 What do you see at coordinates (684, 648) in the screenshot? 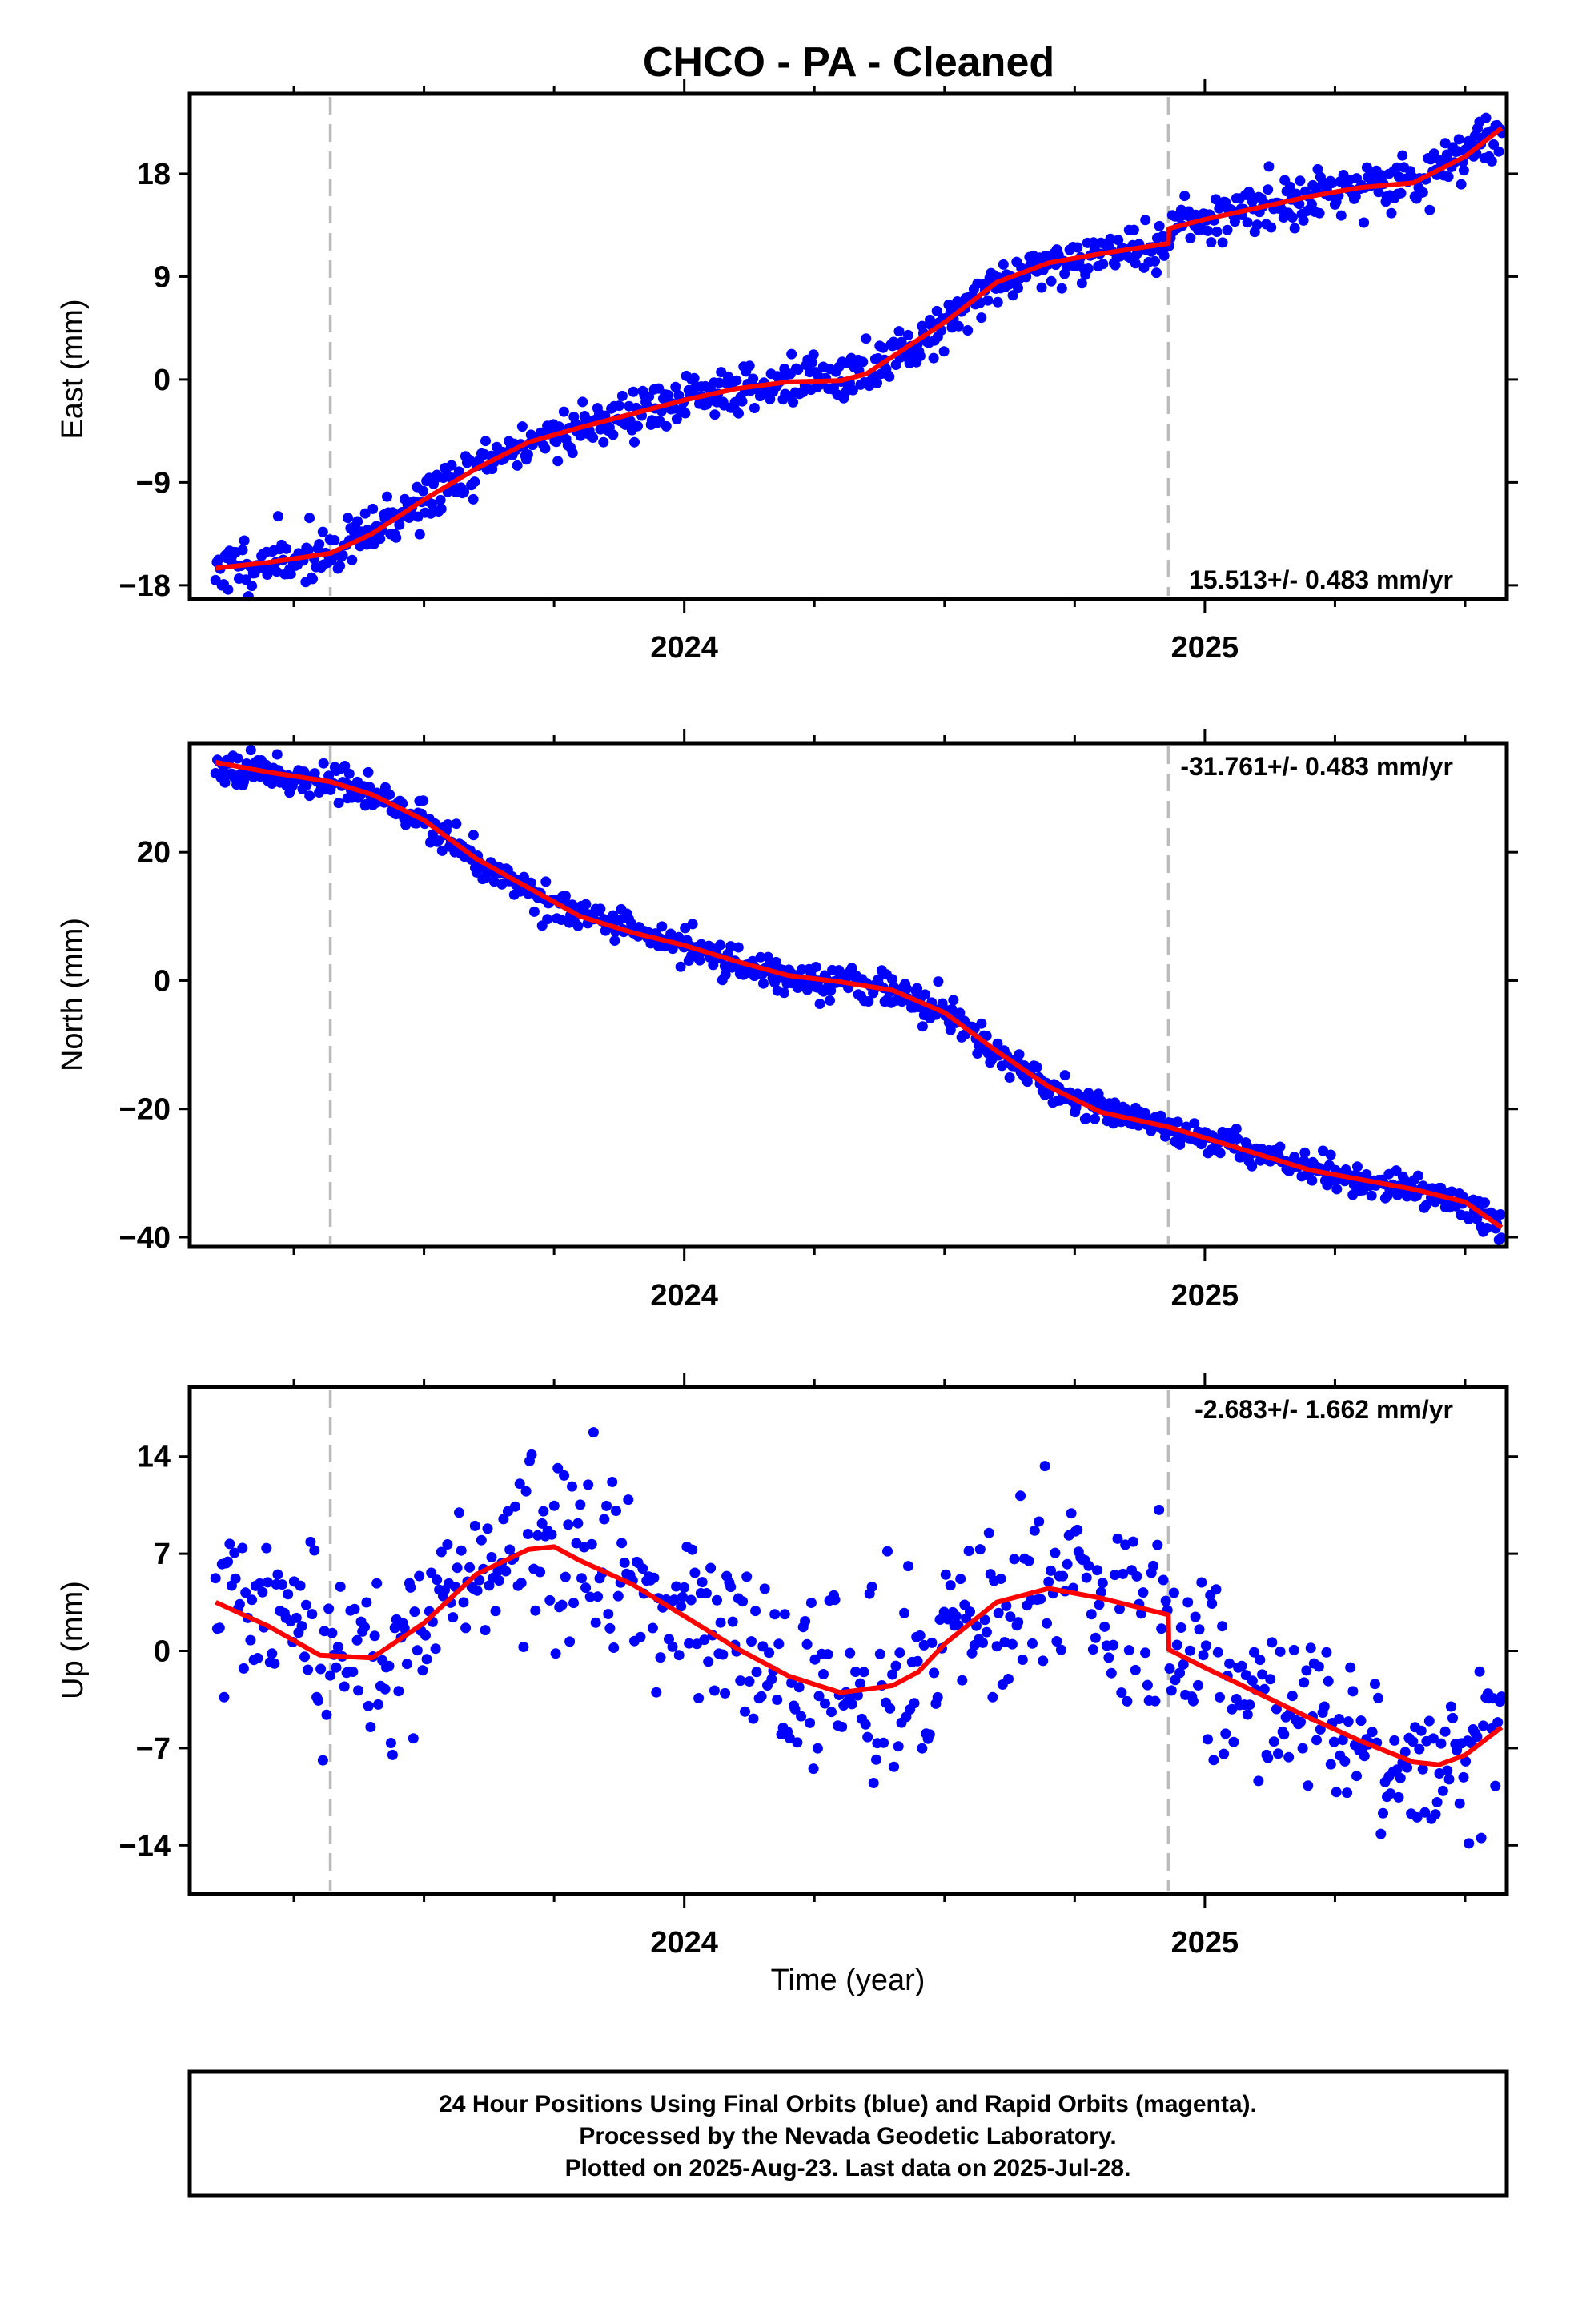
I see `x-tick-label-east: 2024` at bounding box center [684, 648].